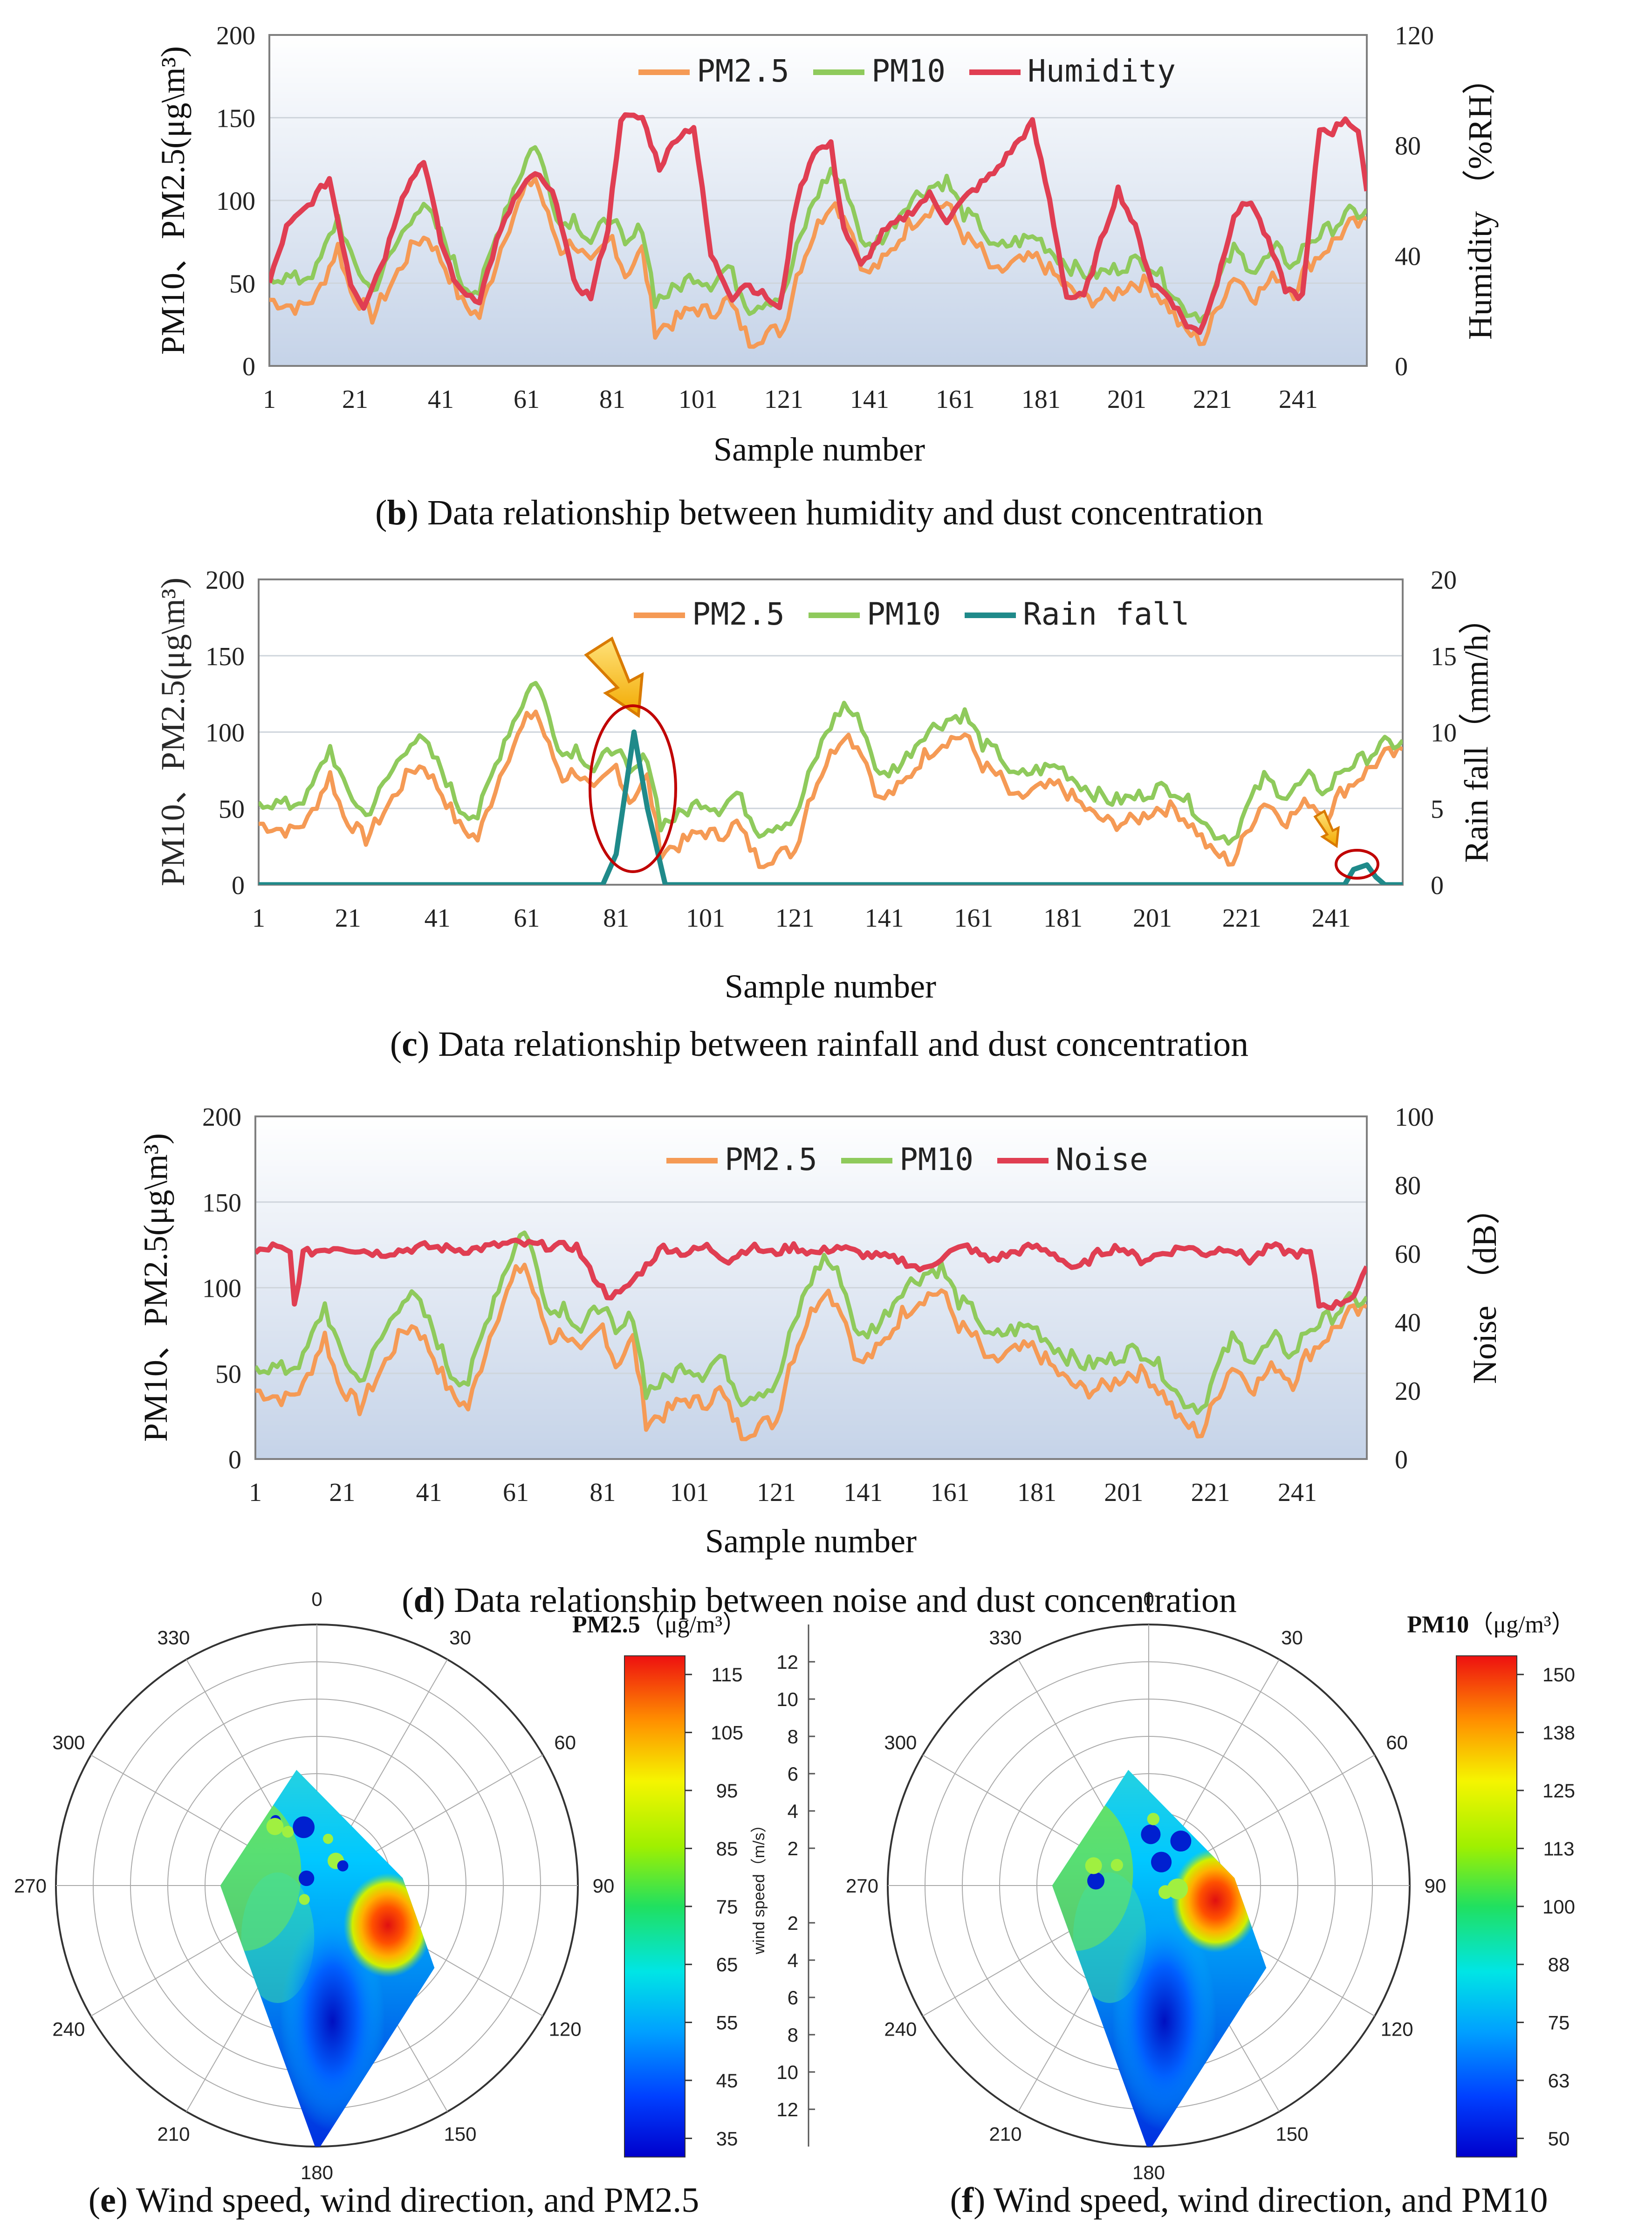  I want to click on rain-highlight-ellipse-large, so click(633, 788).